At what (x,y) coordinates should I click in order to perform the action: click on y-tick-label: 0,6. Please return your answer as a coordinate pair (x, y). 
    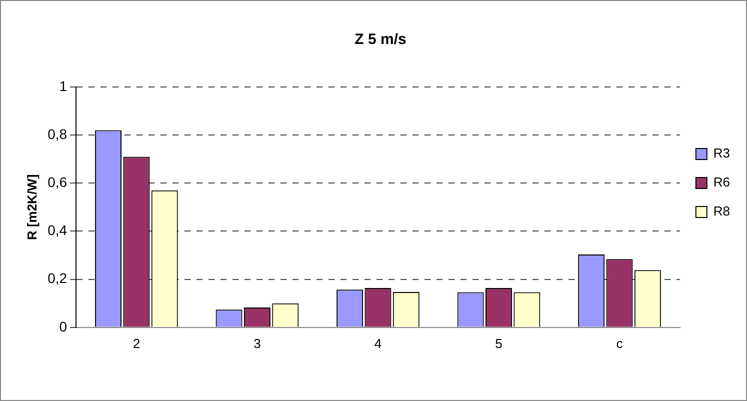
    Looking at the image, I should click on (58, 182).